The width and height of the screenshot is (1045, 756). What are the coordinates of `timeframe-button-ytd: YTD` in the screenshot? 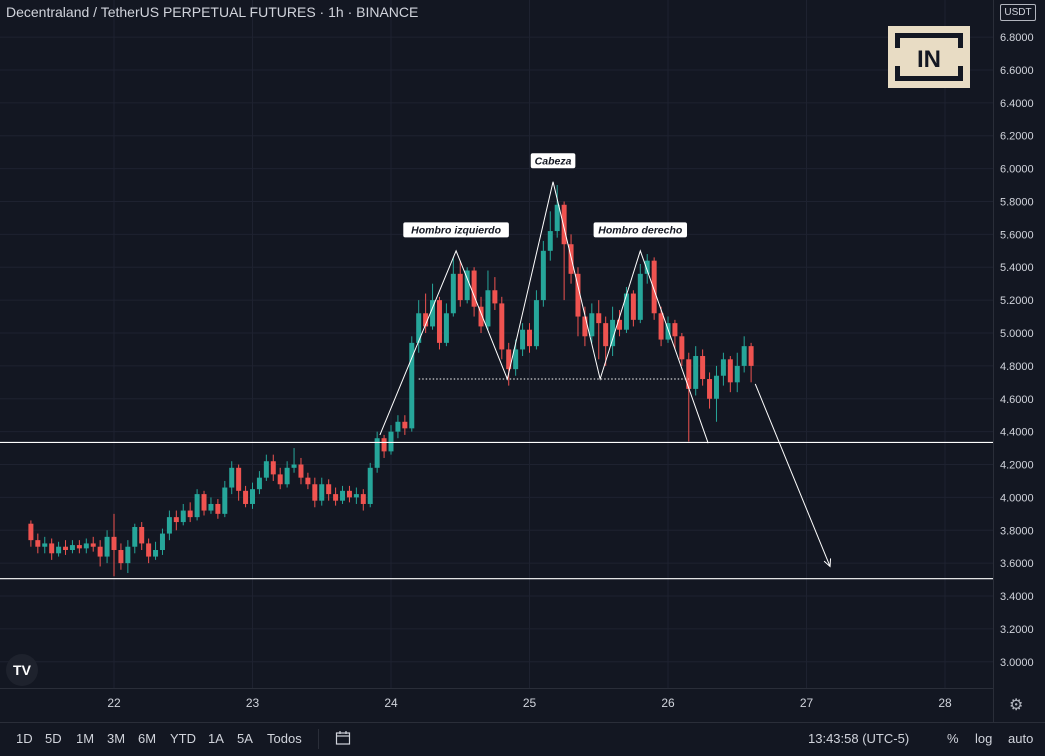 It's located at (183, 738).